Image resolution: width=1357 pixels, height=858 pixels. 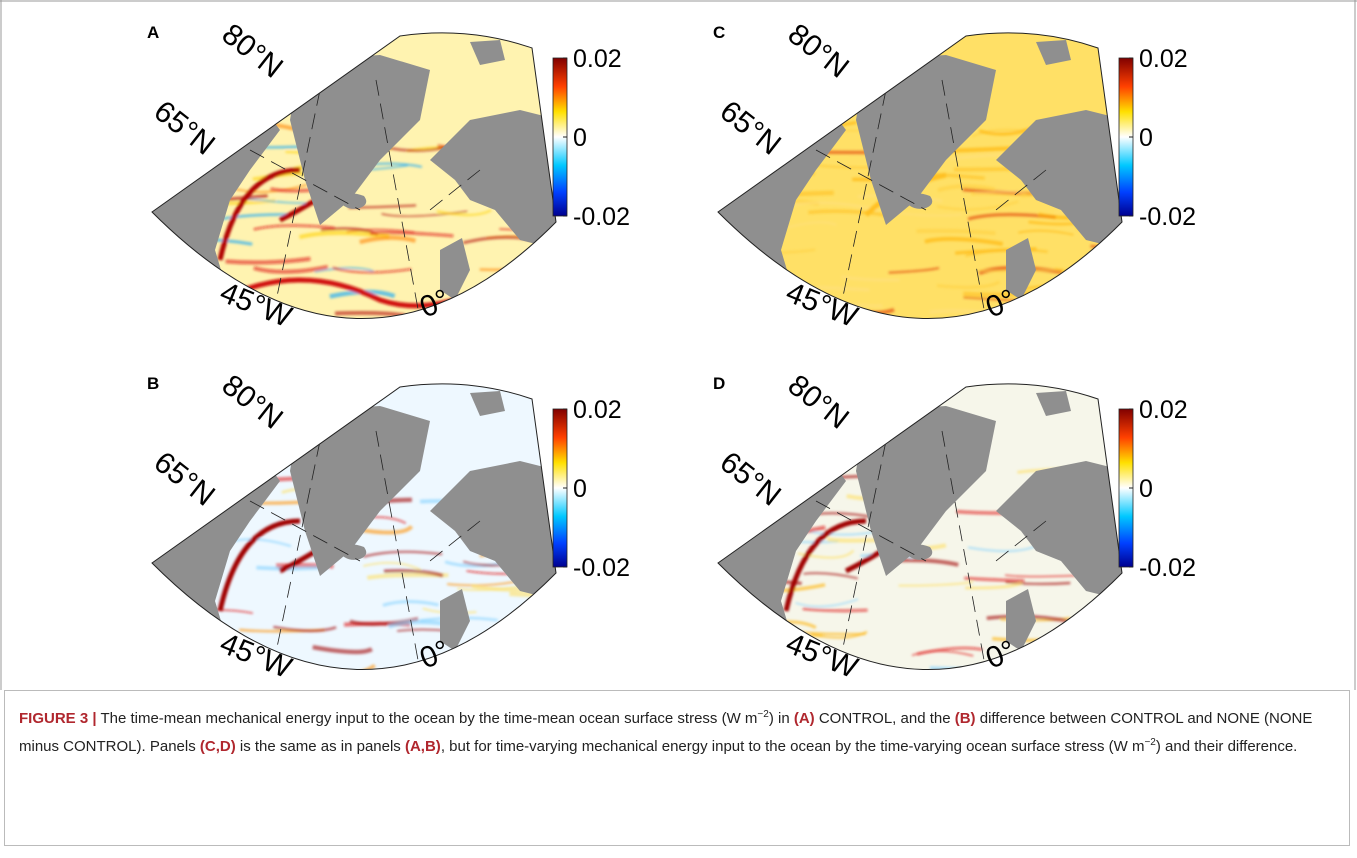 What do you see at coordinates (965, 718) in the screenshot?
I see `caption-part: (B)` at bounding box center [965, 718].